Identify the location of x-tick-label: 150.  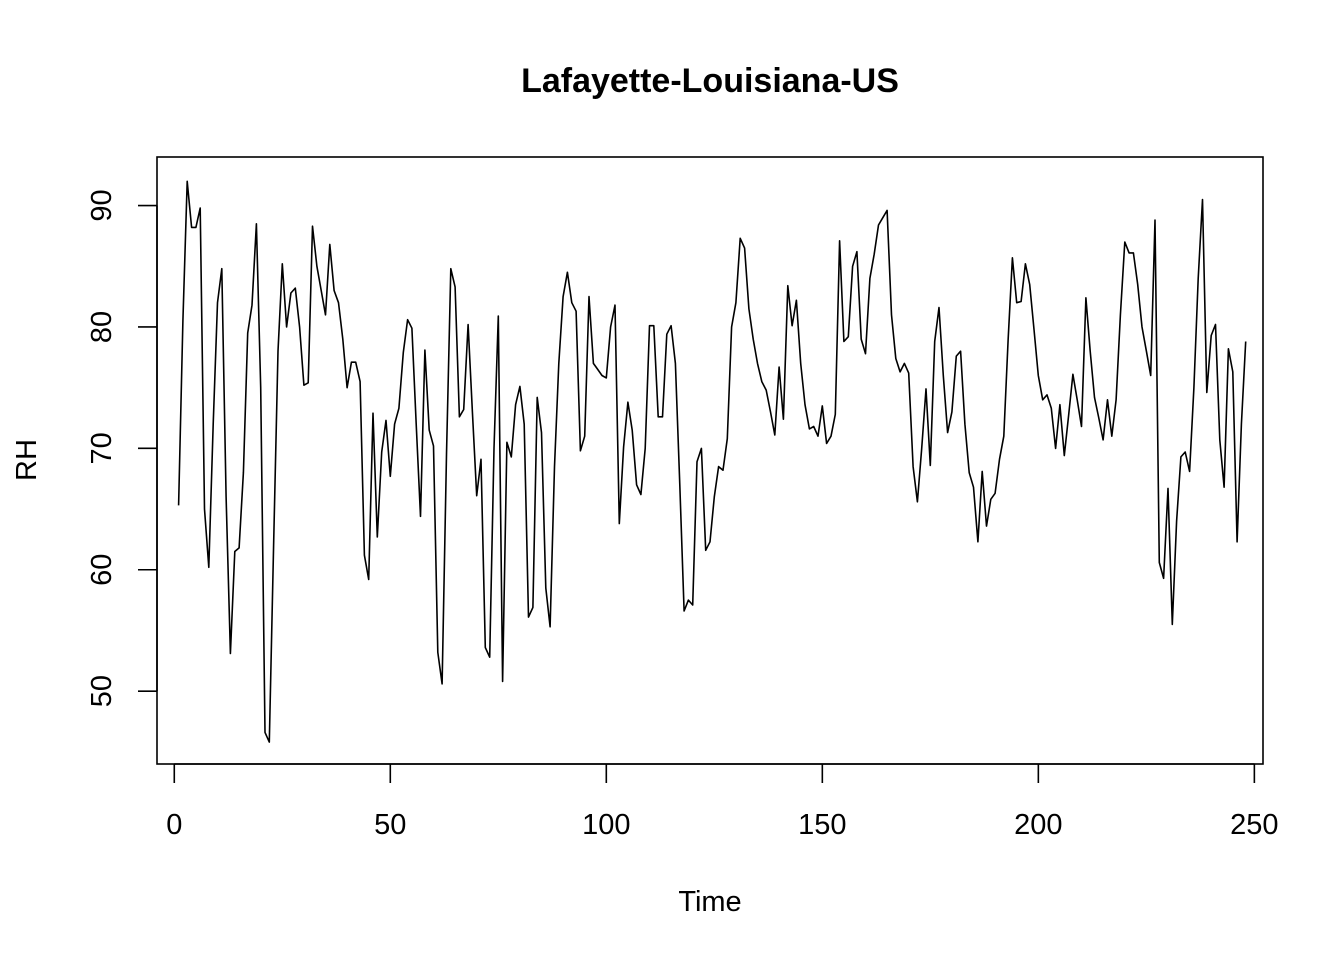
(822, 825).